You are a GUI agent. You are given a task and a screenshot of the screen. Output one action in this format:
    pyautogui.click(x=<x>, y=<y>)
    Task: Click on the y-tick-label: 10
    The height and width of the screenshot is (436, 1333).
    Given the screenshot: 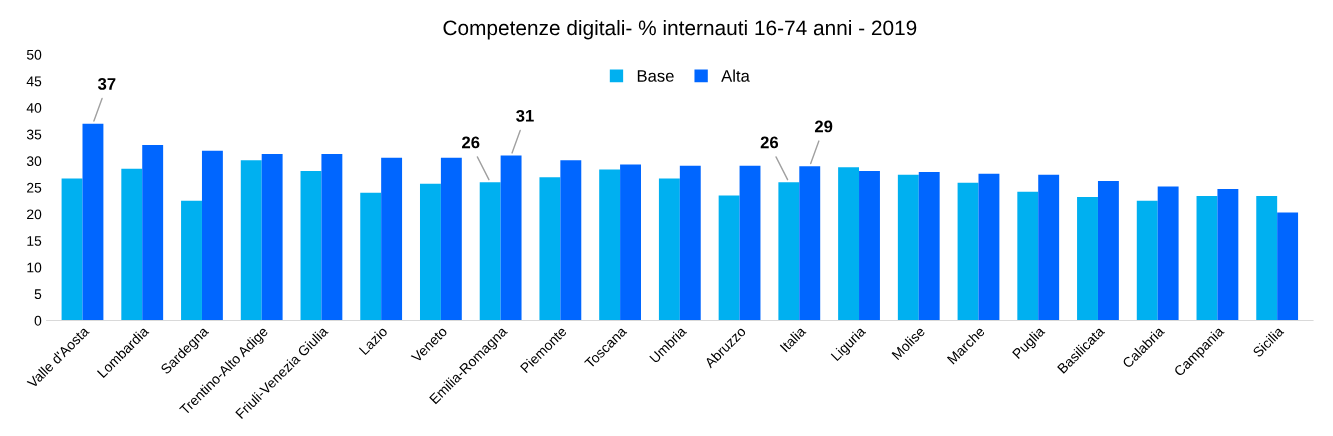 What is the action you would take?
    pyautogui.click(x=34, y=267)
    